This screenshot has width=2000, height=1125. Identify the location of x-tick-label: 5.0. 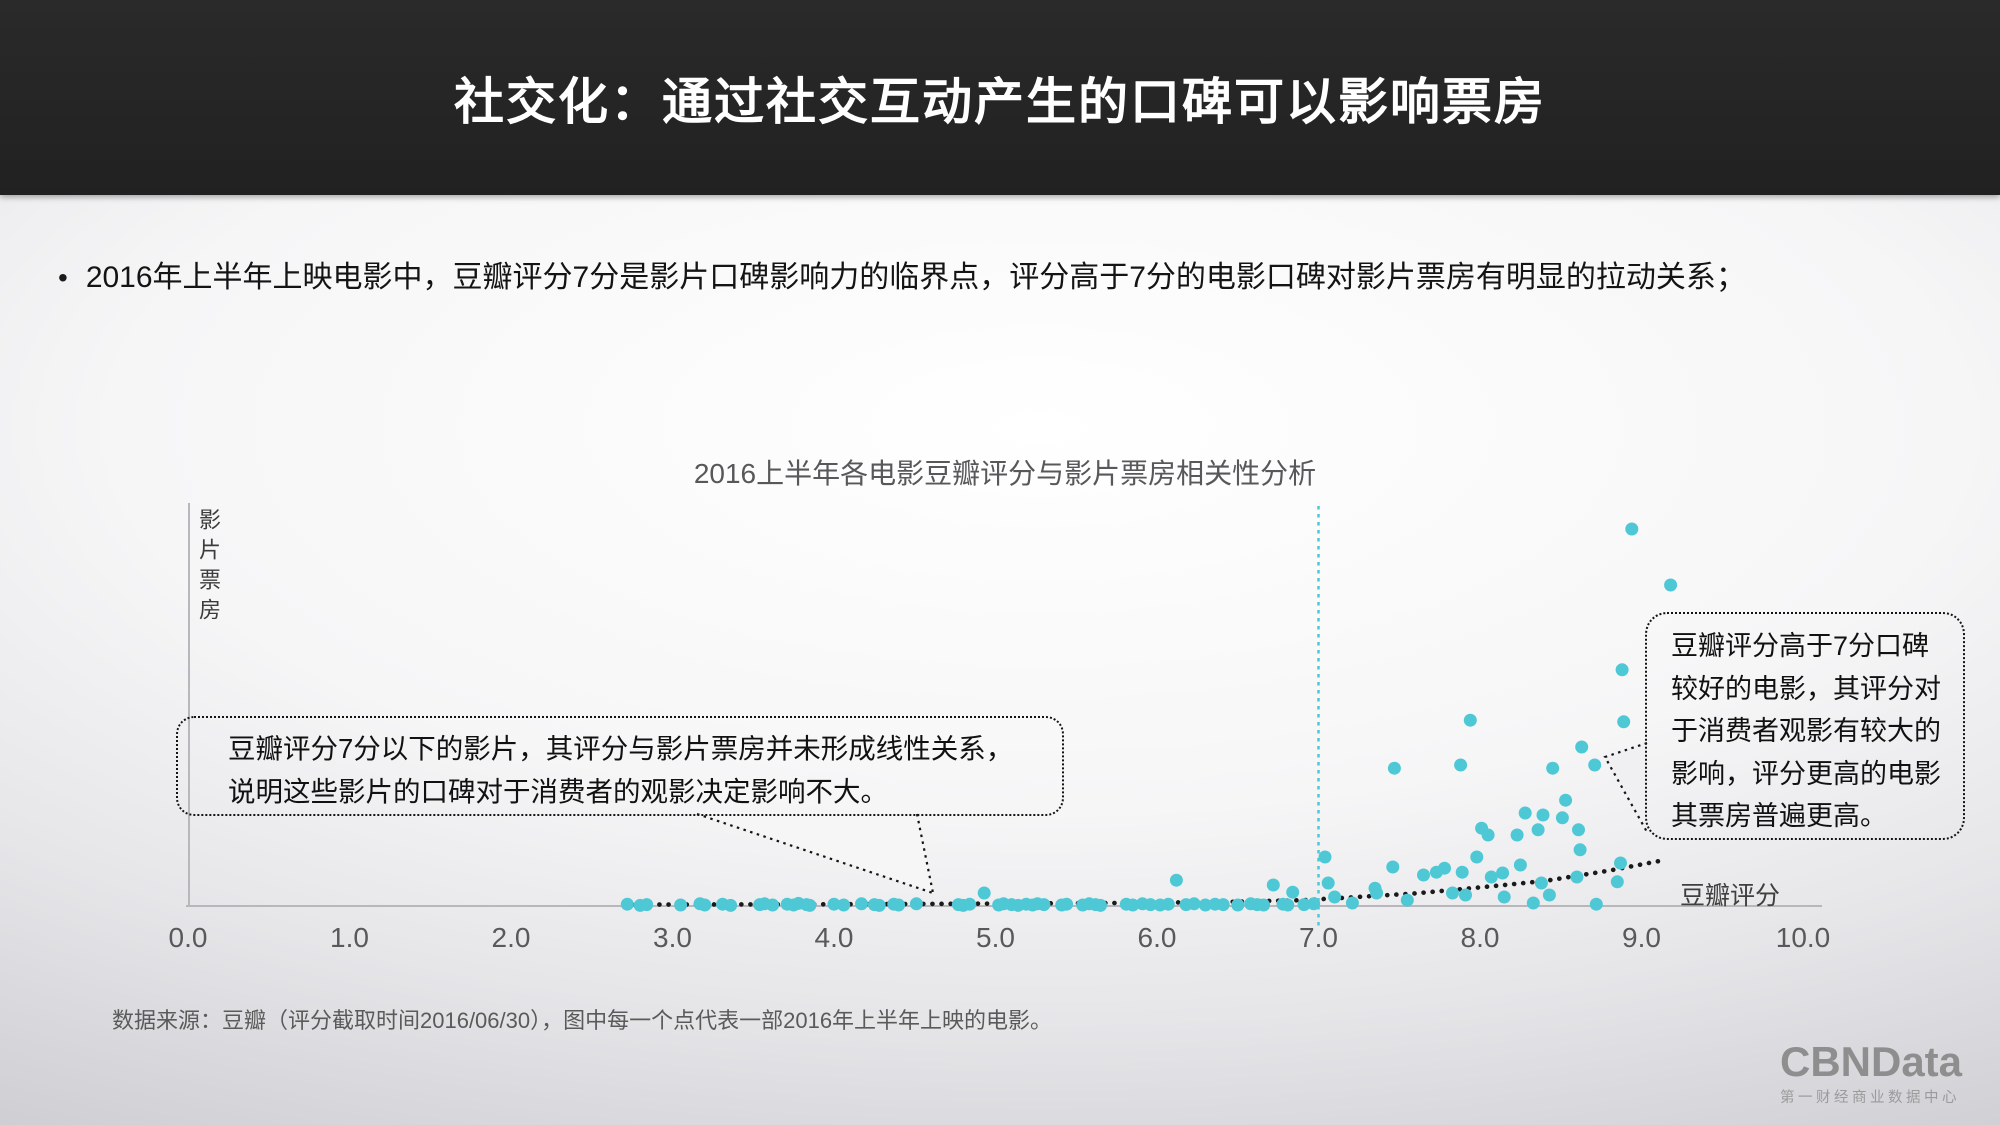
(995, 937).